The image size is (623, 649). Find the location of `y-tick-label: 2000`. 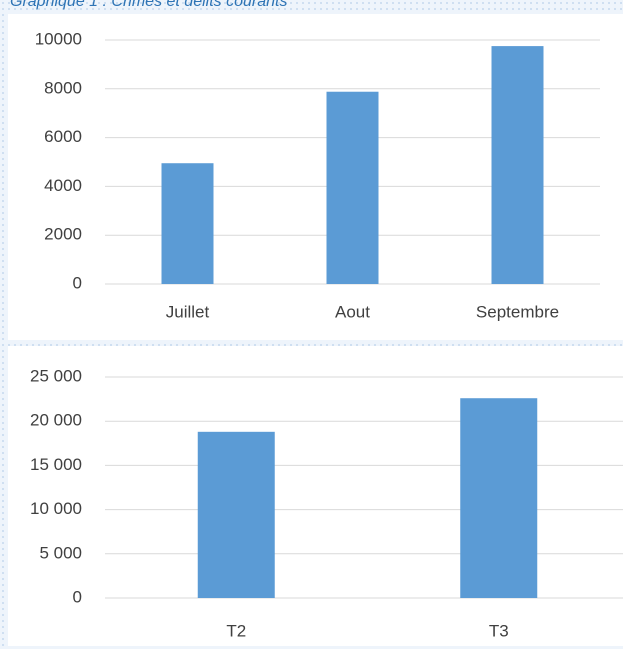

y-tick-label: 2000 is located at coordinates (63, 234).